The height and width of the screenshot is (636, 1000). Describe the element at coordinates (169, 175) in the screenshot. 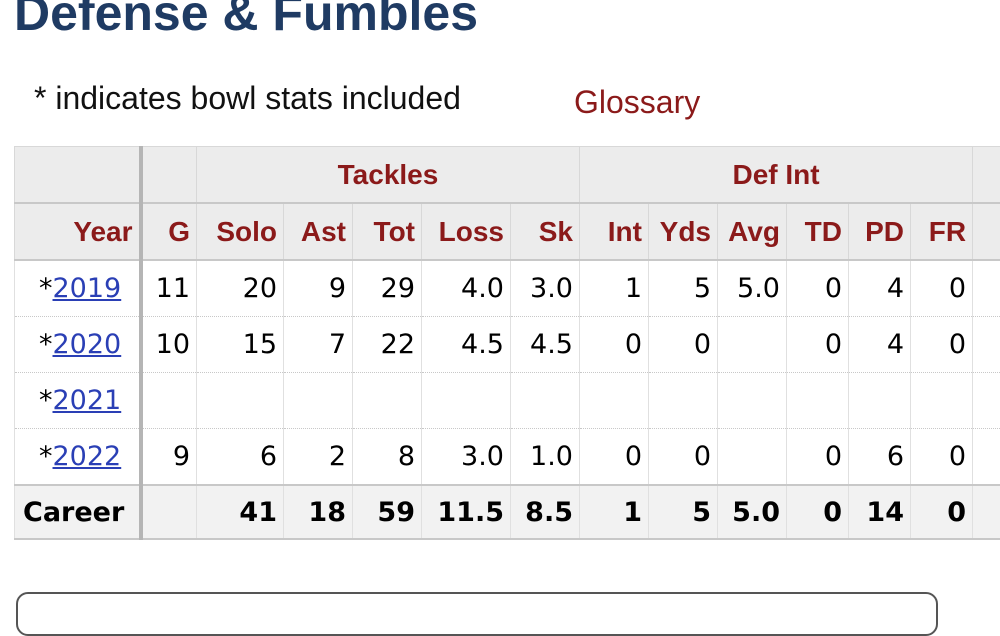

I see `over-header-blank-g` at that location.